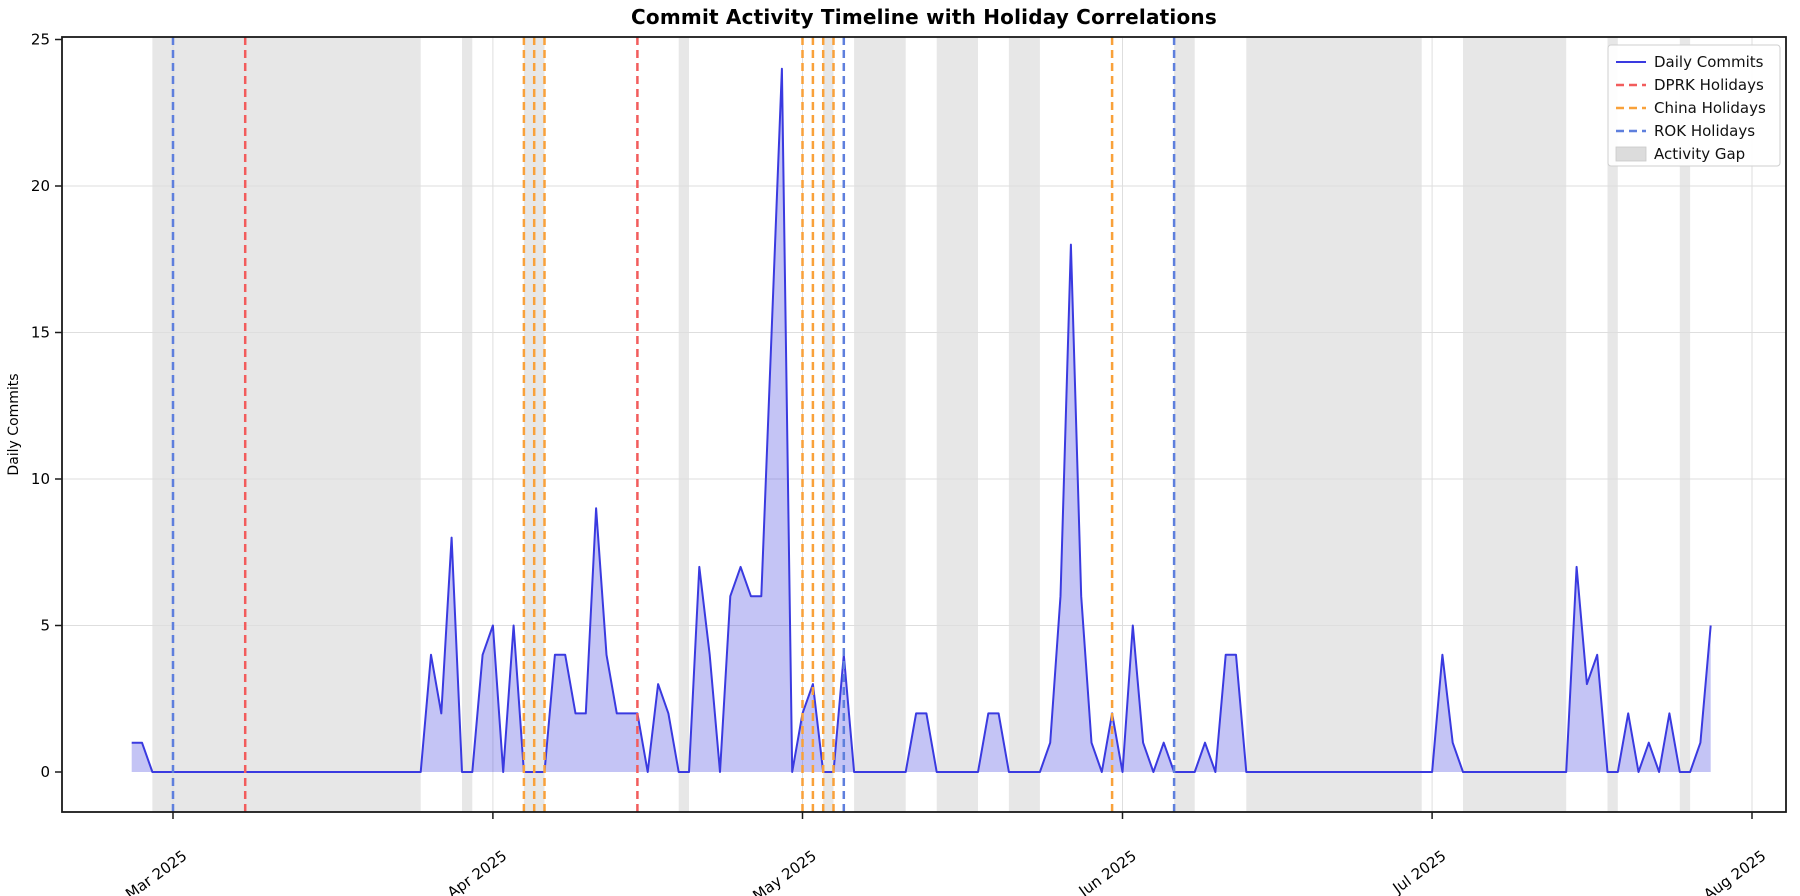  I want to click on x-tick-label: Mar 2025, so click(156, 871).